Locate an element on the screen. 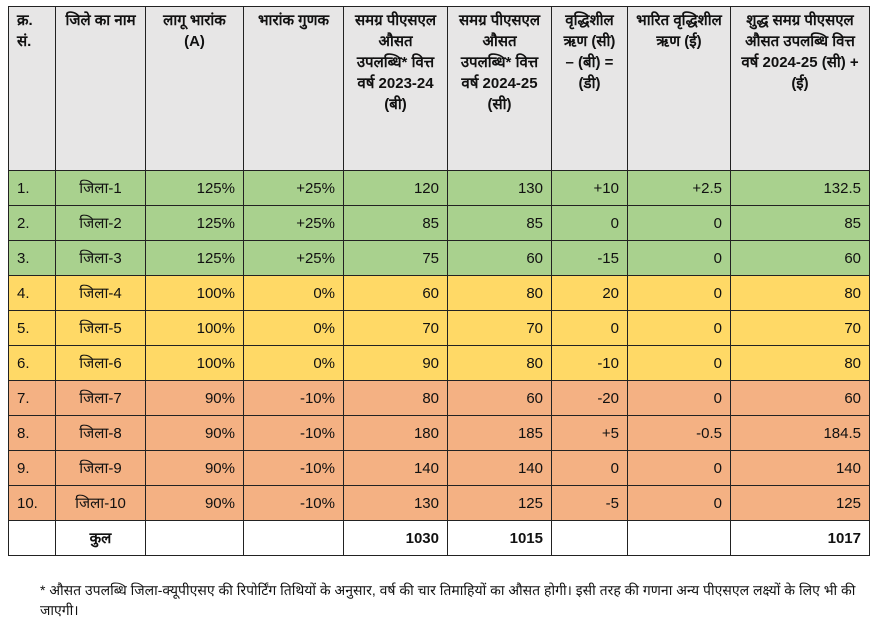  column-header: जिले का नाम is located at coordinates (100, 88).